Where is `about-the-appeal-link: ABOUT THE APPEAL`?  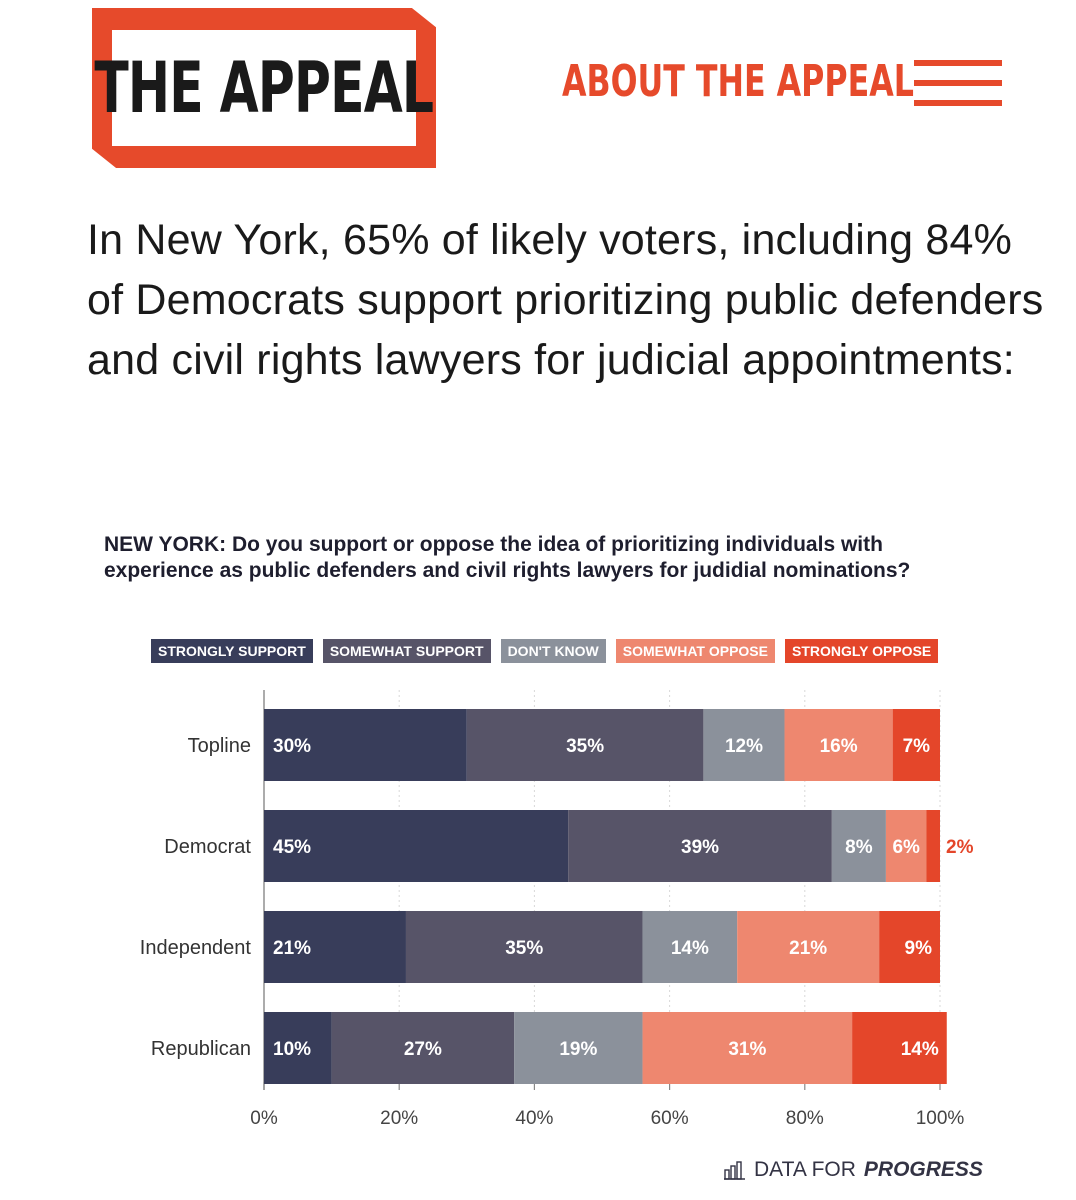
about-the-appeal-link: ABOUT THE APPEAL is located at coordinates (738, 81).